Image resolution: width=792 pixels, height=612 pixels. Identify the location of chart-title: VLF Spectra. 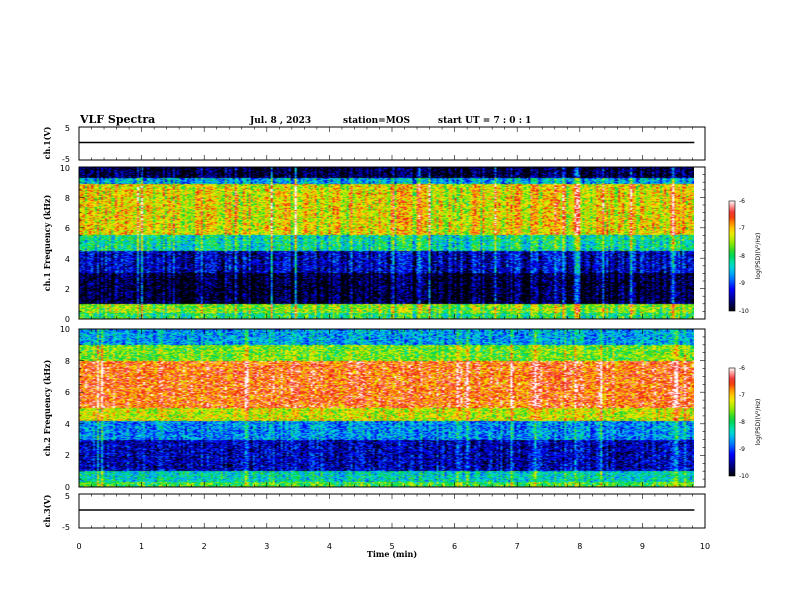
(117, 119).